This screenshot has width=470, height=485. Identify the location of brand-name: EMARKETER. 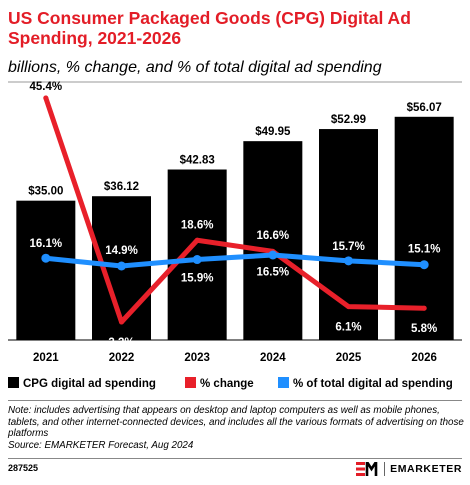
(426, 469).